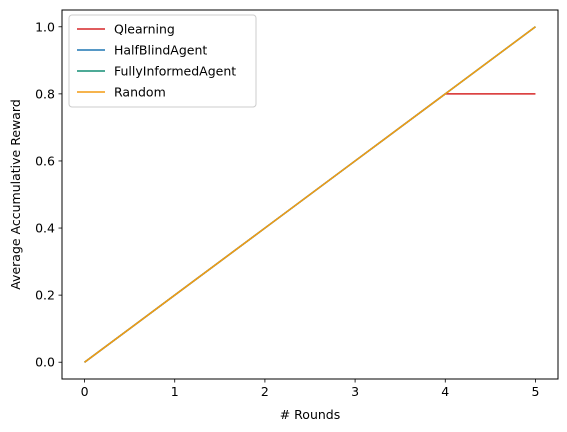  I want to click on y-tick-label: 0.8, so click(45, 93).